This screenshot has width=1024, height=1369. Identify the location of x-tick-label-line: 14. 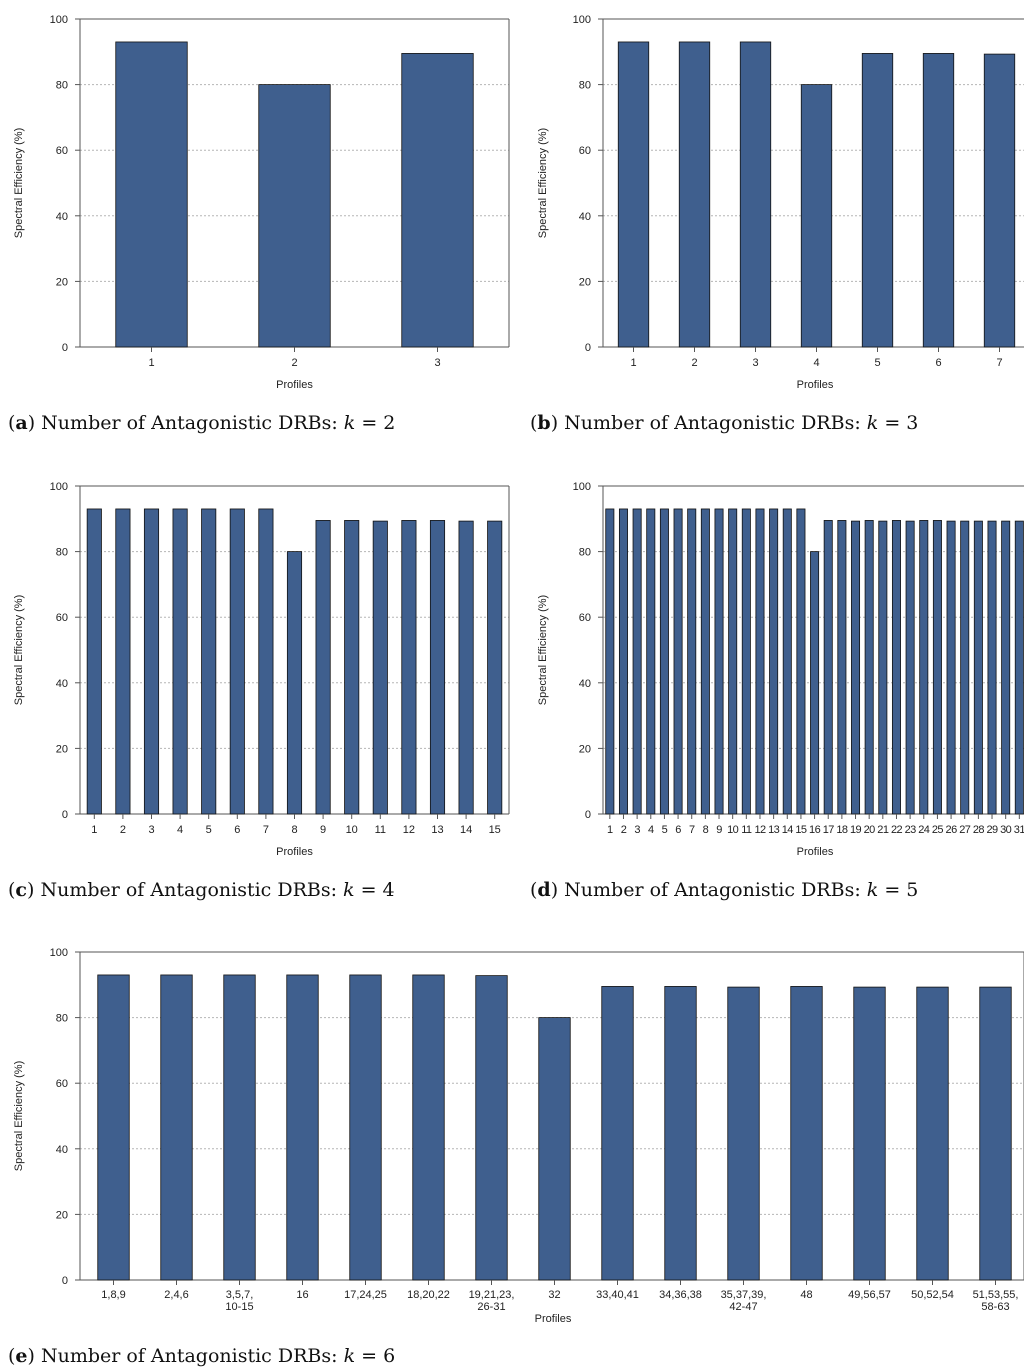
(466, 830).